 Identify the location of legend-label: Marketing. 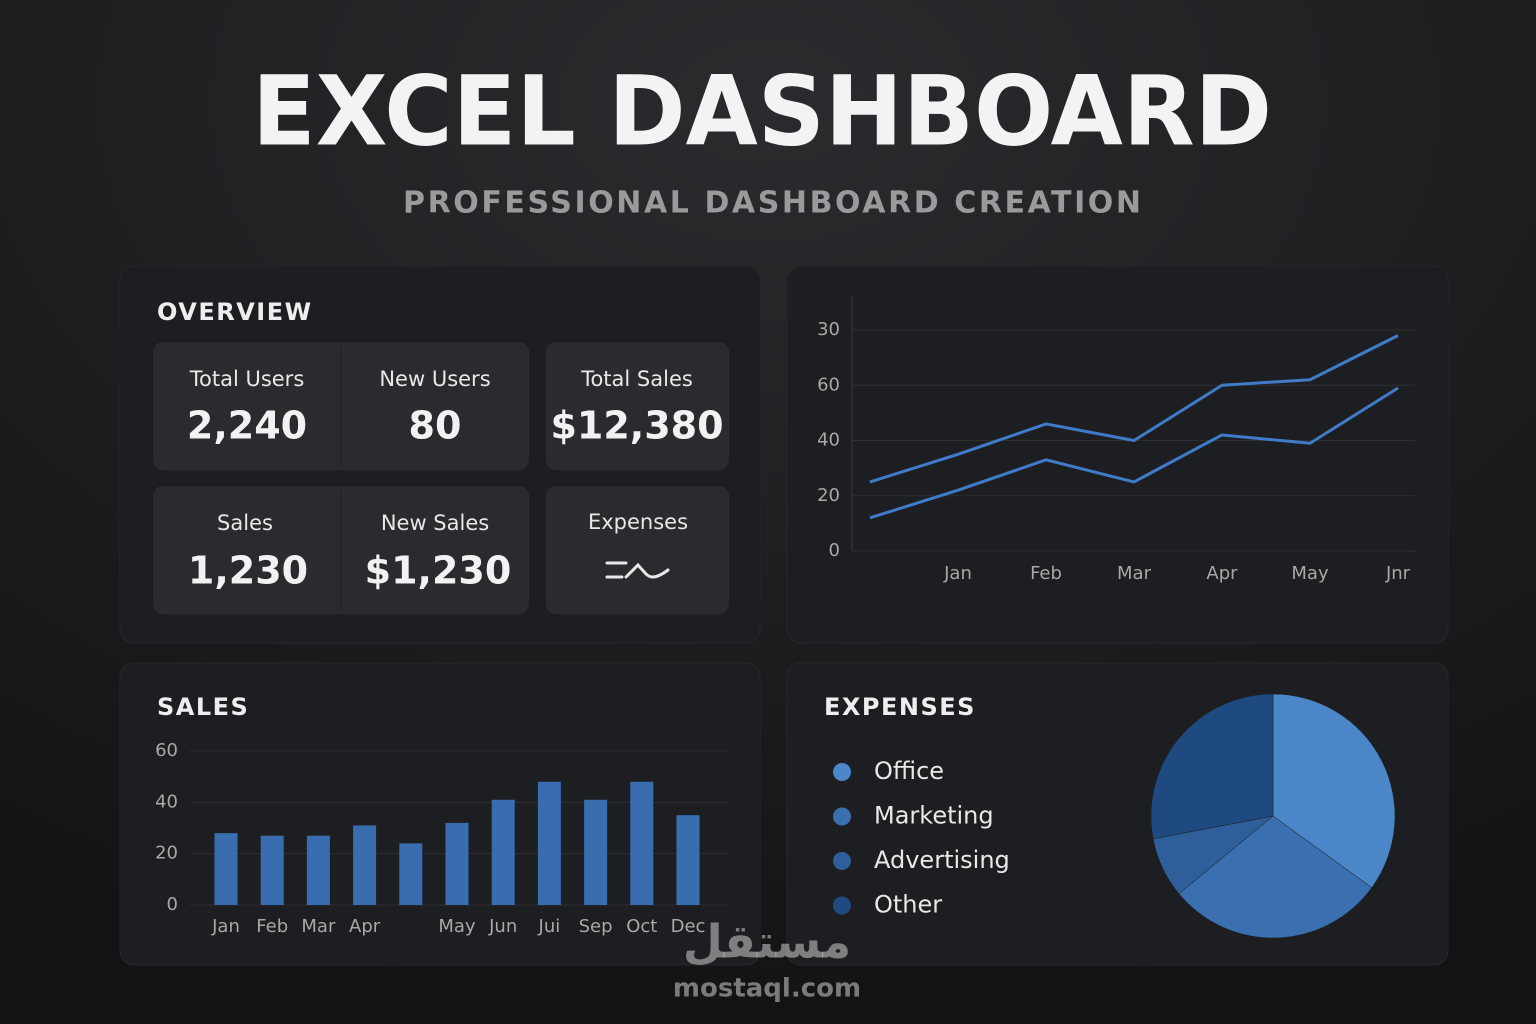
(934, 816).